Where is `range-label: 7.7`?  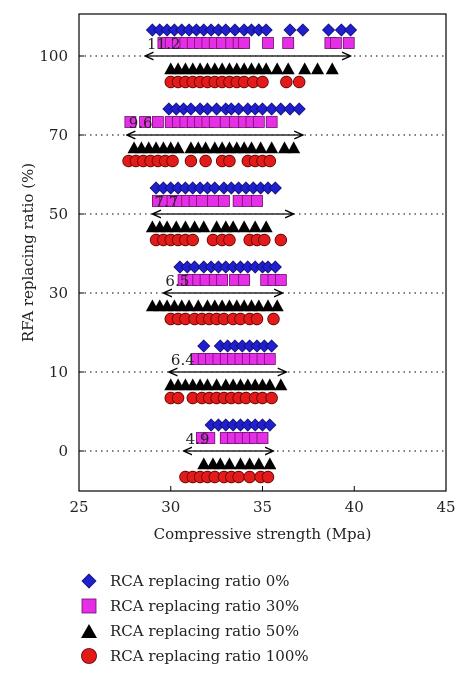 range-label: 7.7 is located at coordinates (166, 202).